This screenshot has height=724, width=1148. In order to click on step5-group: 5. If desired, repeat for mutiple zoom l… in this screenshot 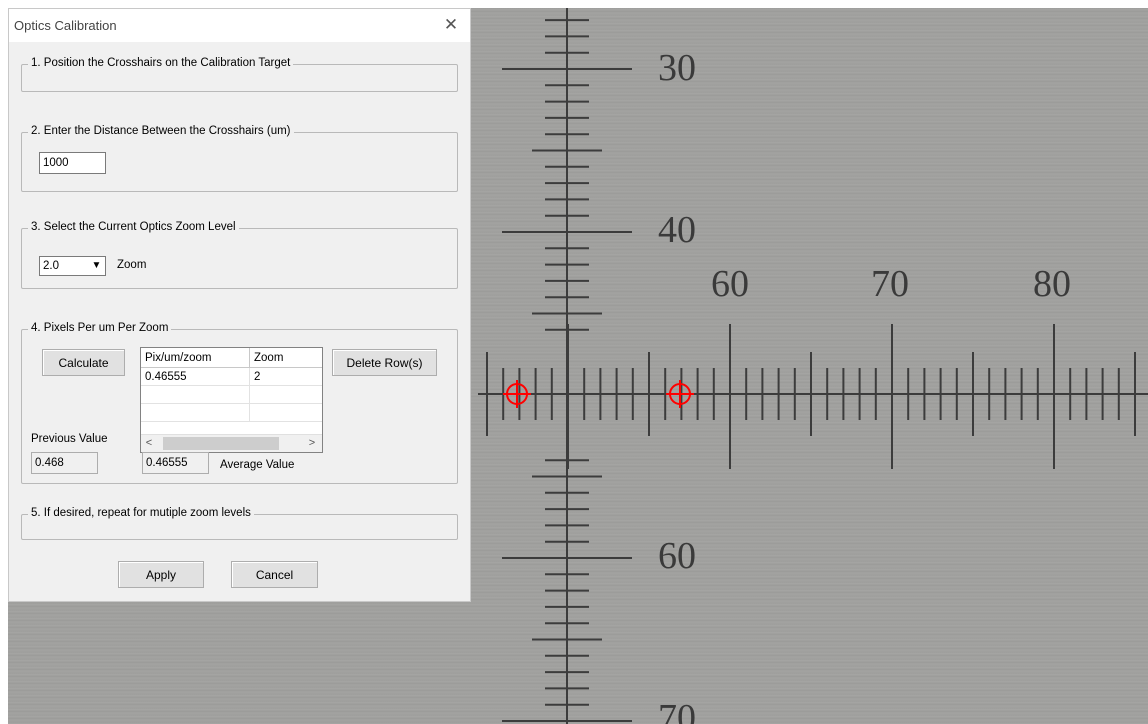, I will do `click(239, 523)`.